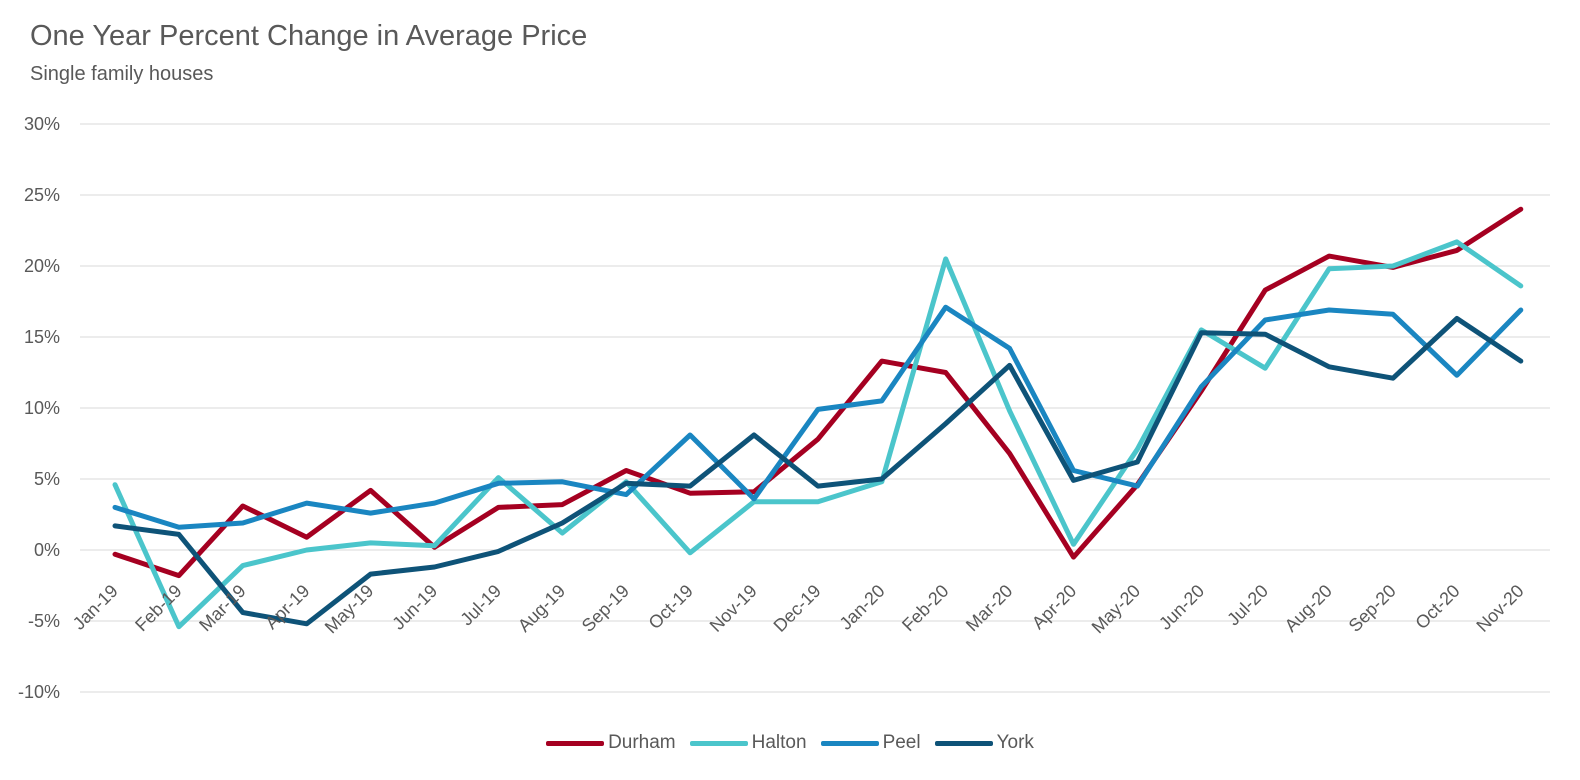  Describe the element at coordinates (1247, 605) in the screenshot. I see `x-tick-label: Jul-20` at that location.